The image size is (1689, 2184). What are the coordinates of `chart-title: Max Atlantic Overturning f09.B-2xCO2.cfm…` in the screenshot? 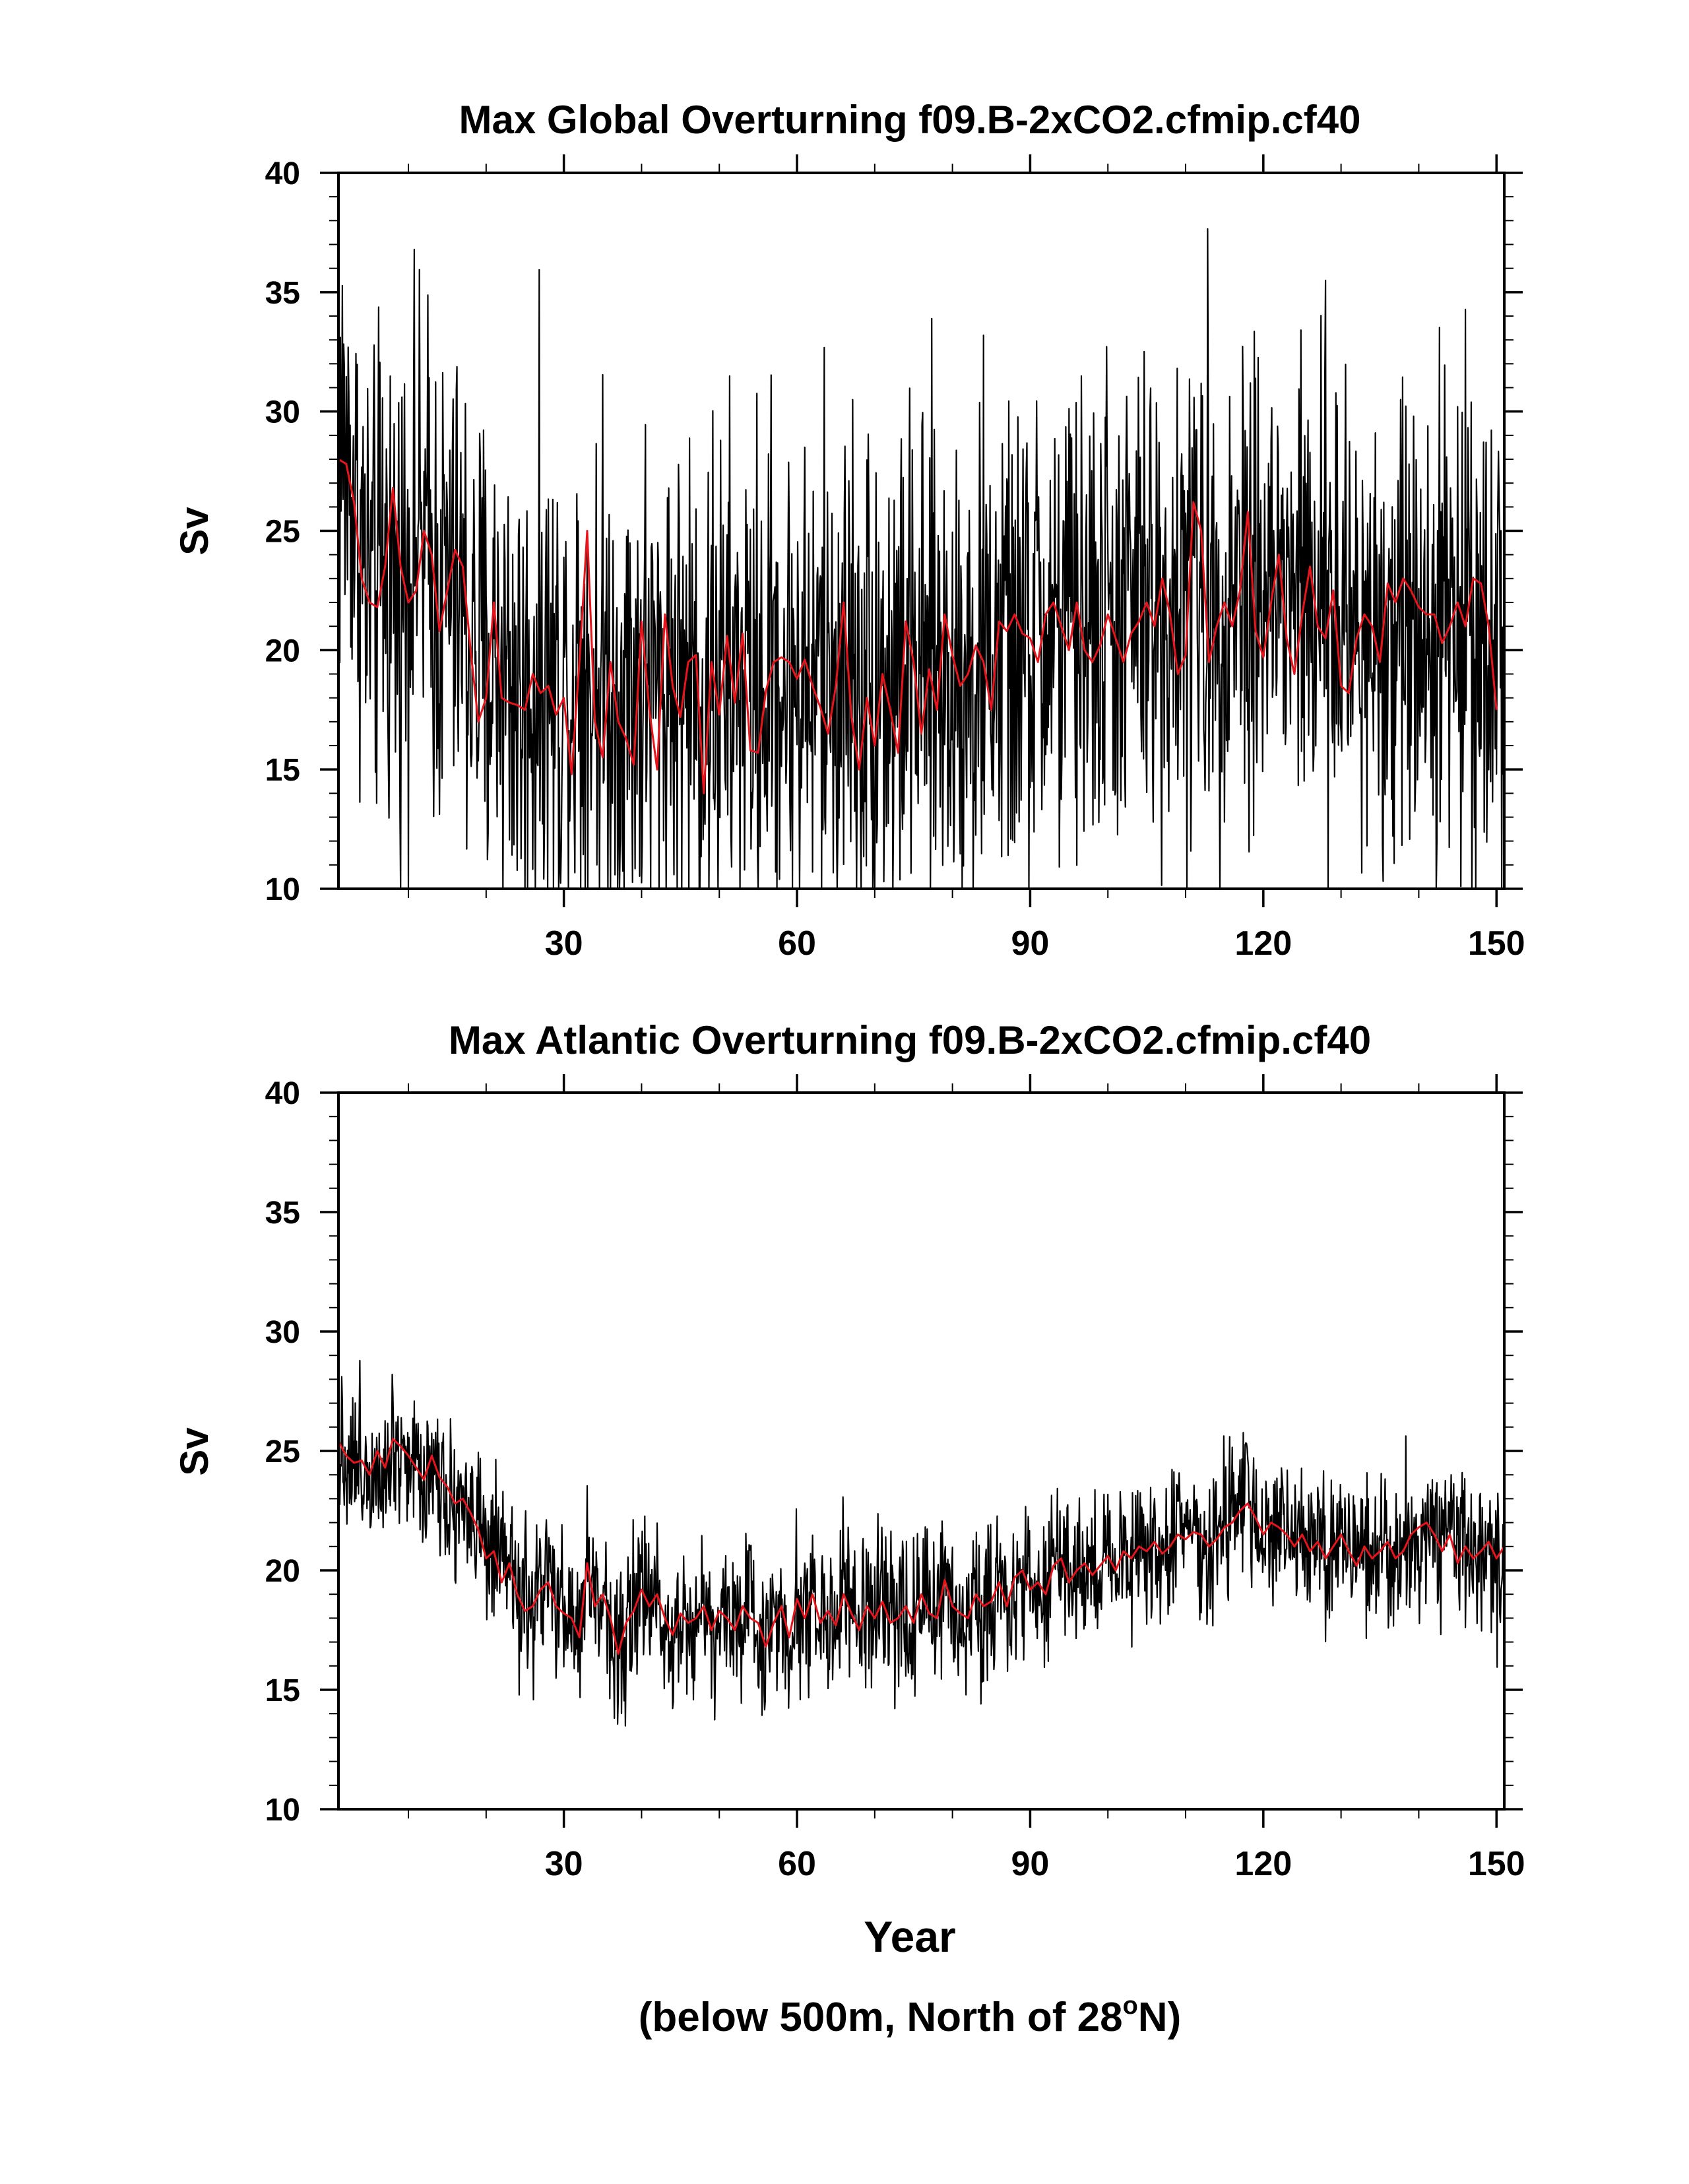 It's located at (910, 1040).